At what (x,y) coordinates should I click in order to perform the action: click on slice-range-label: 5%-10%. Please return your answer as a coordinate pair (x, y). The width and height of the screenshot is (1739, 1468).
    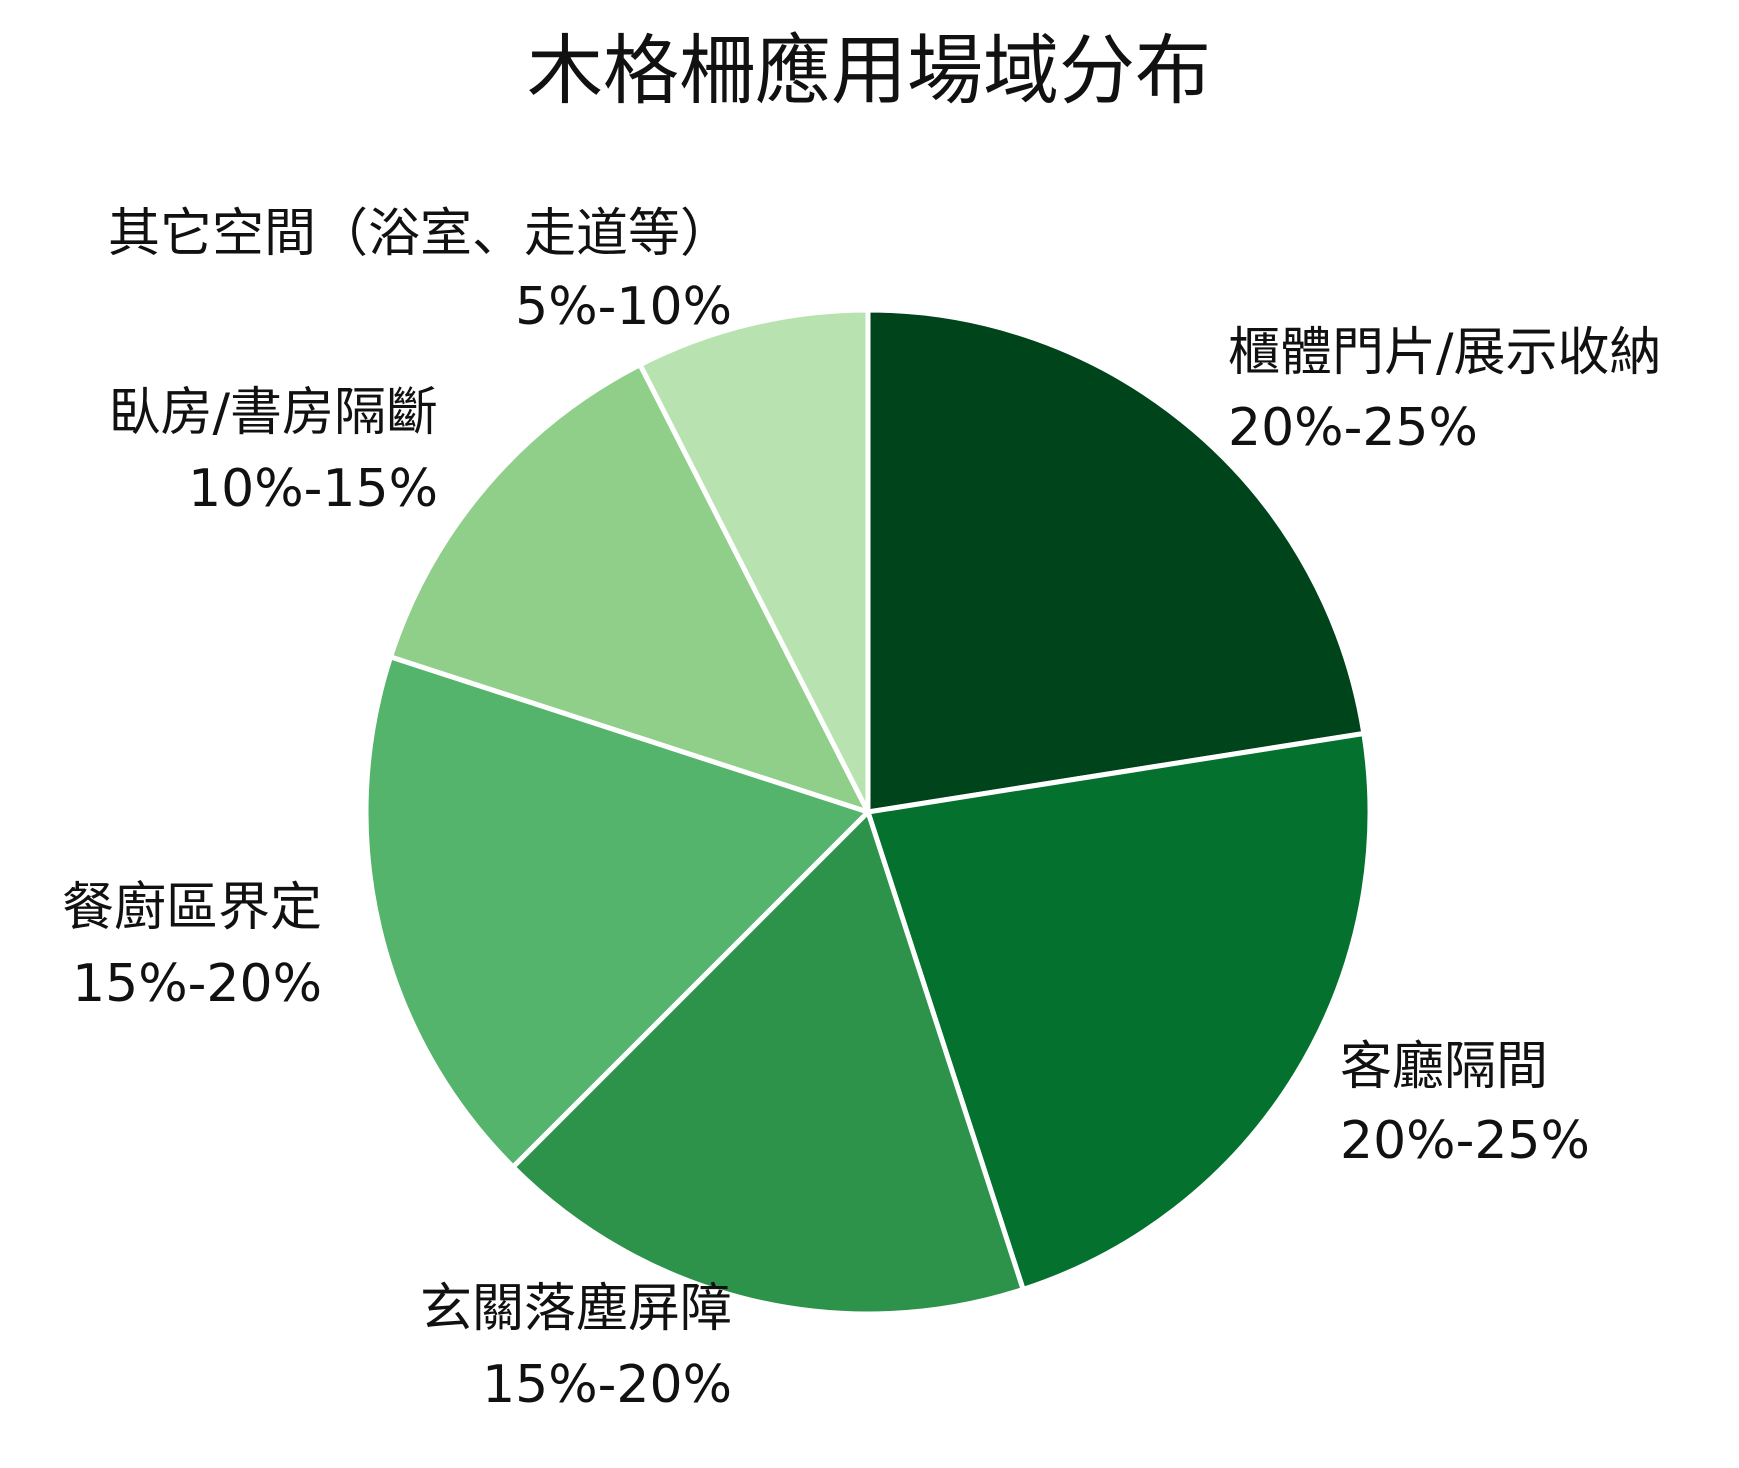
    Looking at the image, I should click on (623, 307).